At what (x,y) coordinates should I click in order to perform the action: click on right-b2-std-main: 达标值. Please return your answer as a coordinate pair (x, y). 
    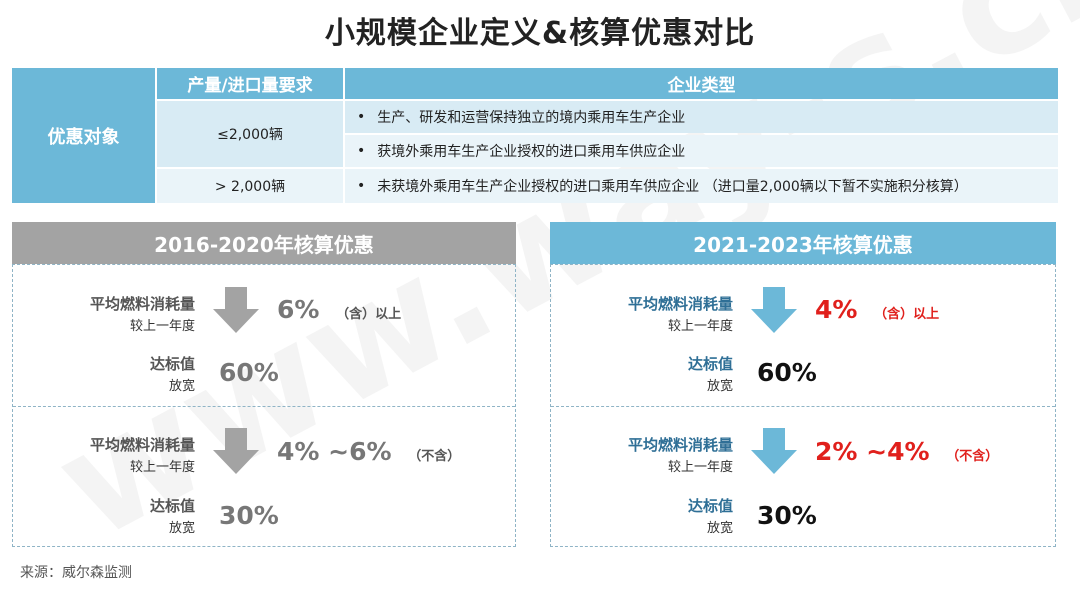
    Looking at the image, I should click on (710, 506).